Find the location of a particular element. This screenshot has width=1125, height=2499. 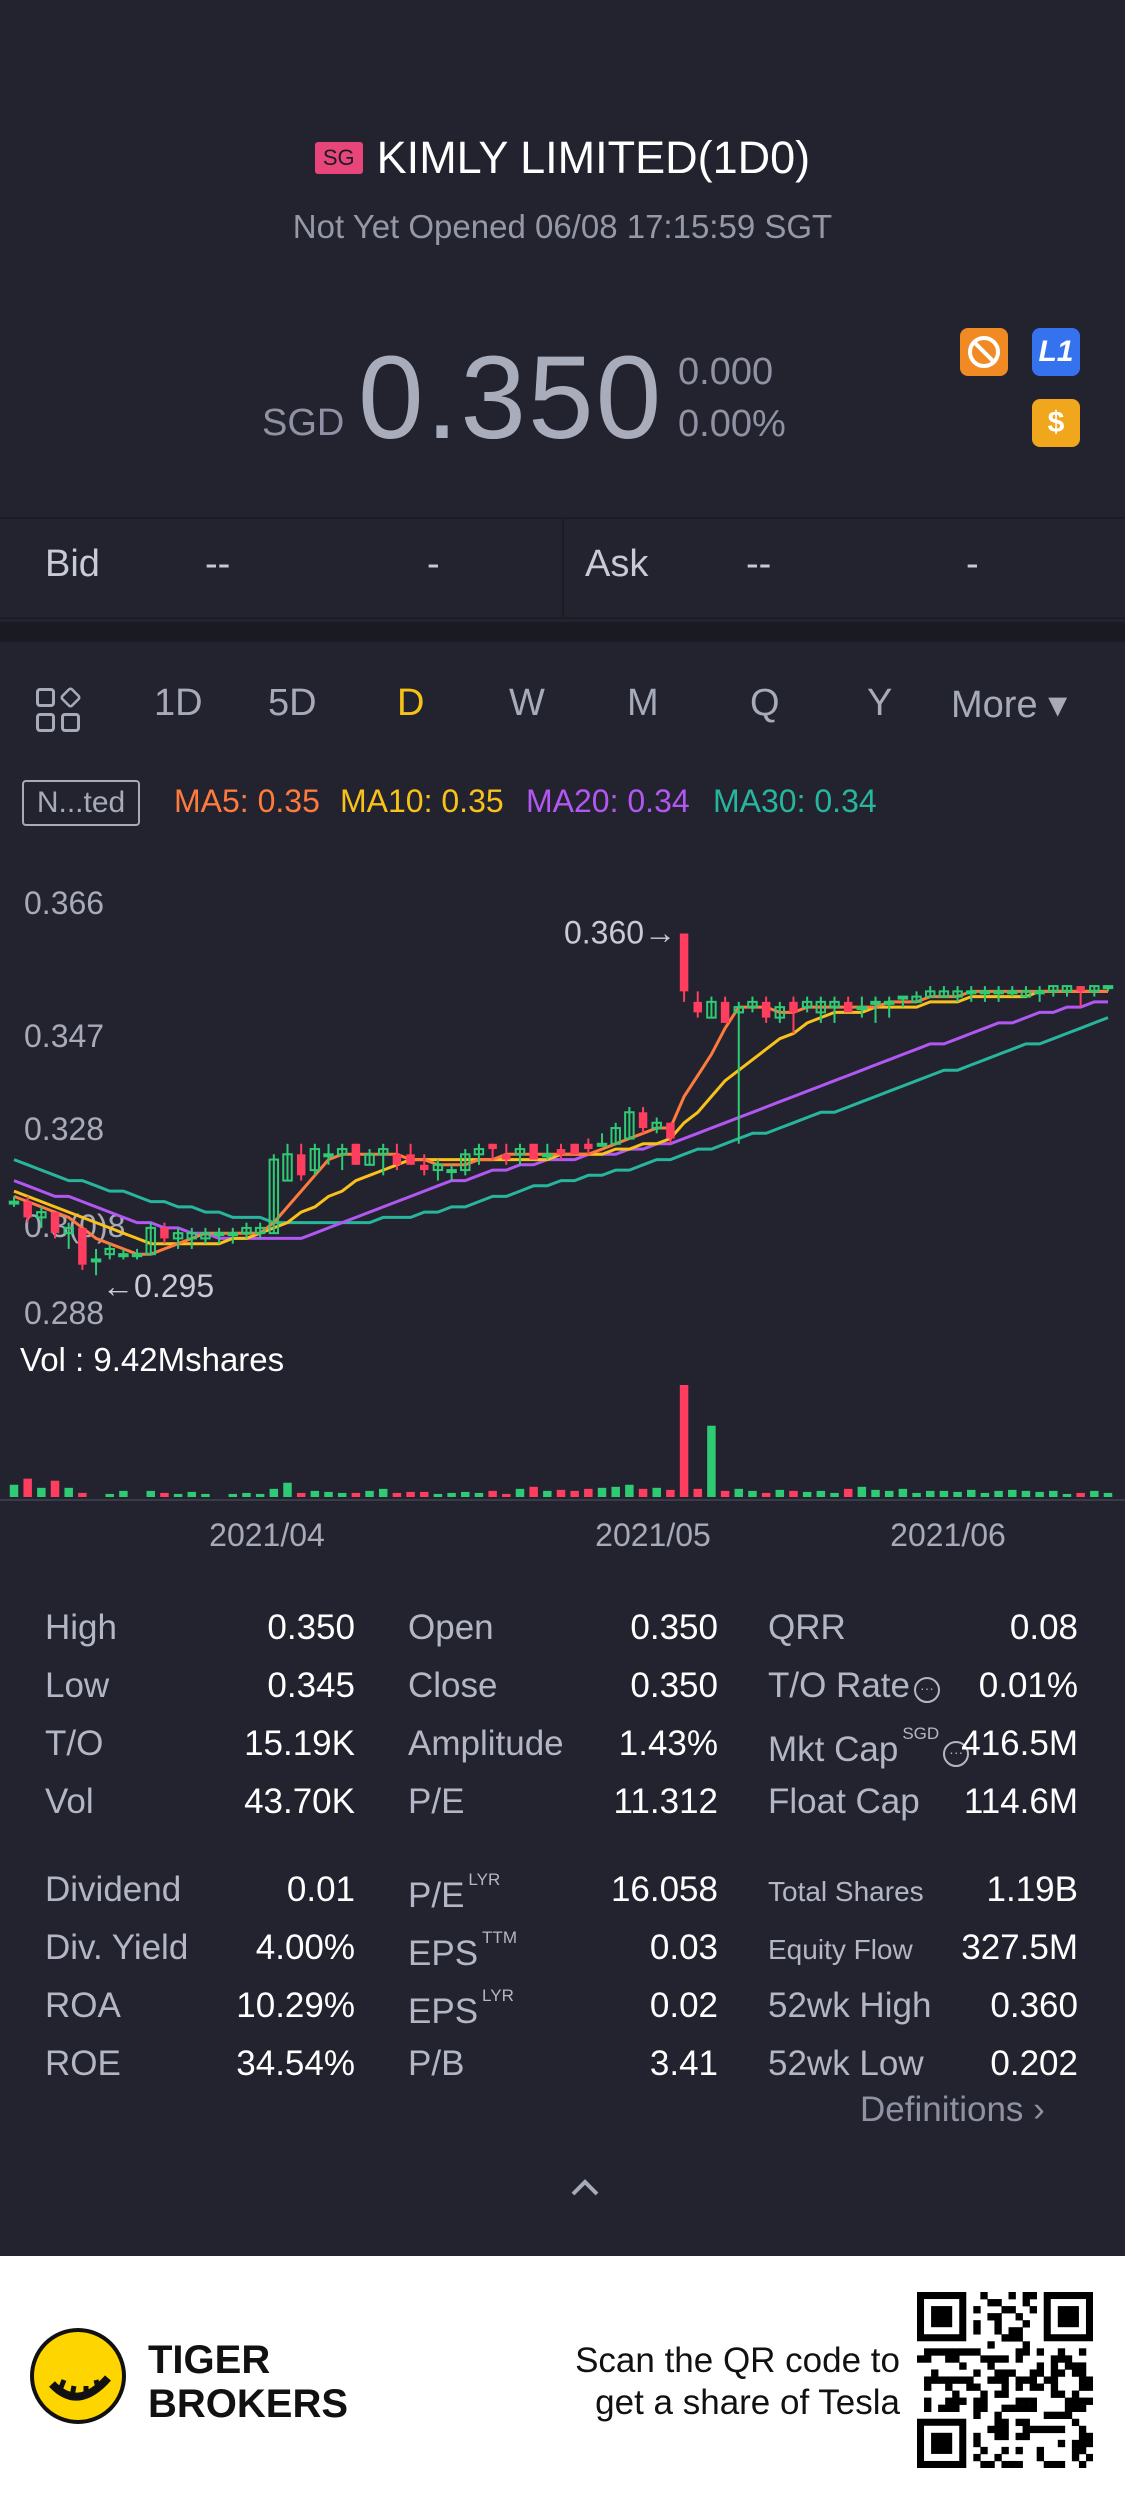

stat-value: 34.54% is located at coordinates (295, 2063).